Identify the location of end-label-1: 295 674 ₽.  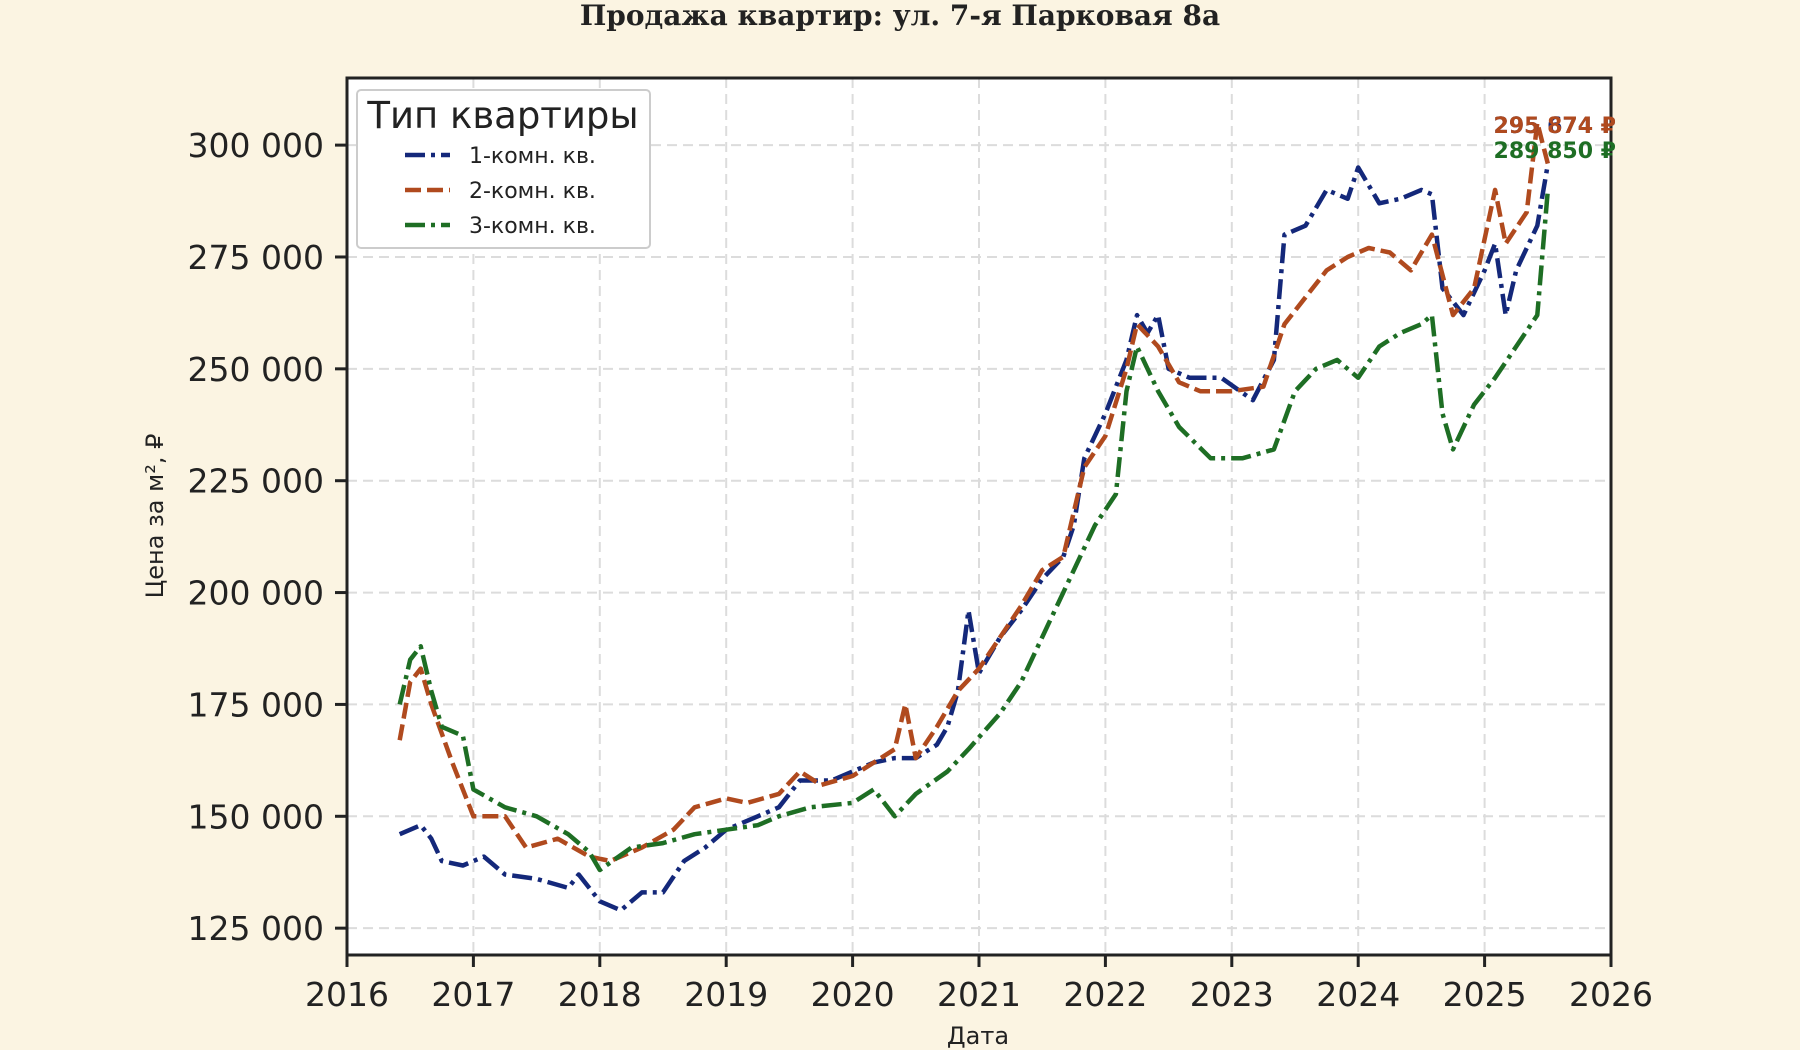
(1555, 126).